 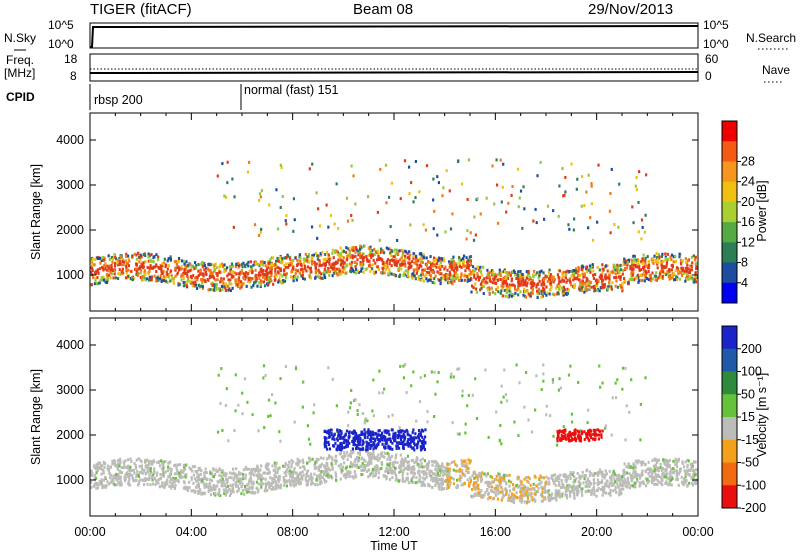 I want to click on nave-bottom-tick: 0, so click(x=708, y=76).